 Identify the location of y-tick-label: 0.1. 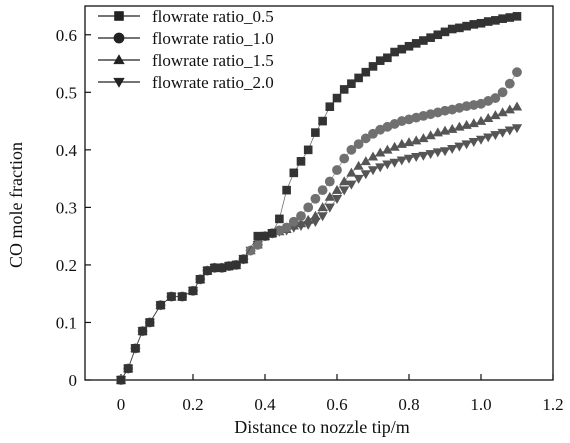
(66, 322).